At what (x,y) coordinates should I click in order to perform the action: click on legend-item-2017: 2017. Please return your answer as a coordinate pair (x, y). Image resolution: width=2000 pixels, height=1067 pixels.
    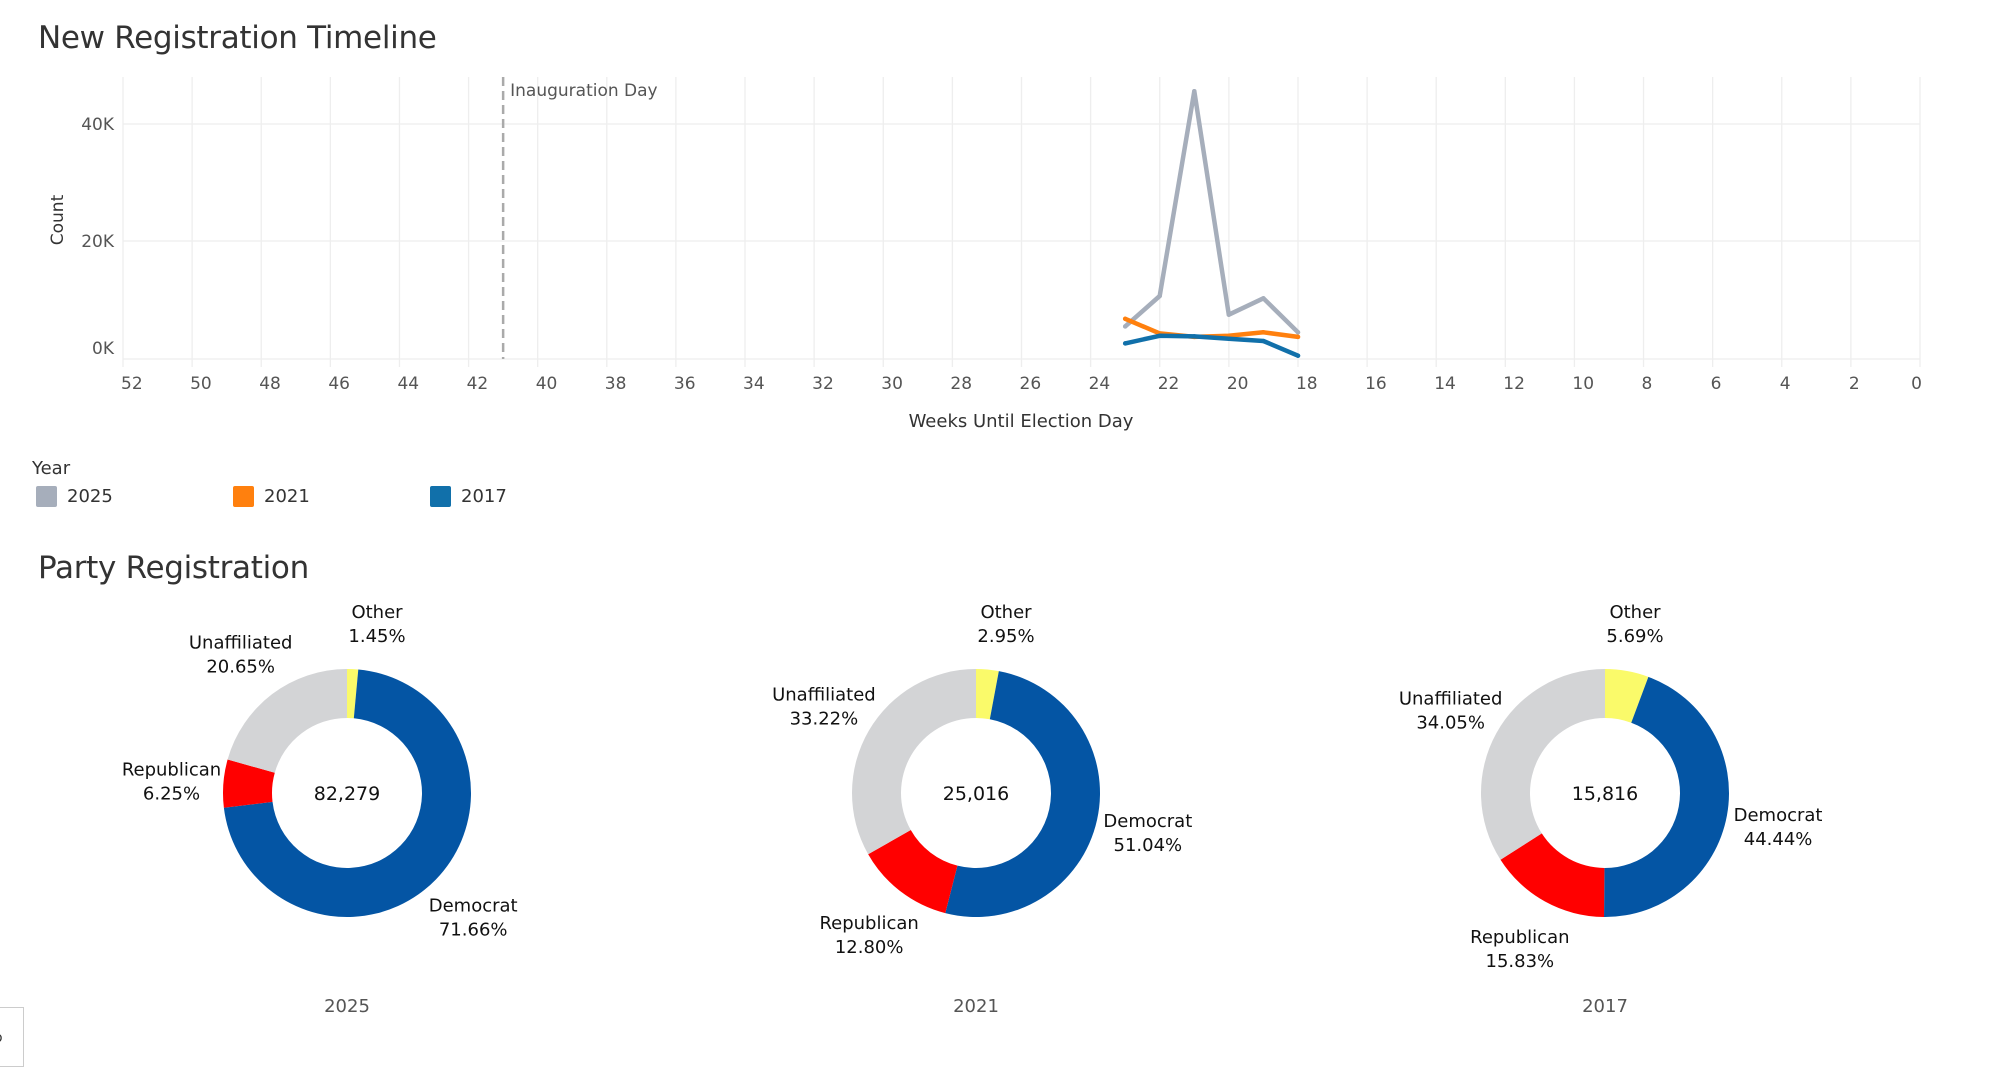
    Looking at the image, I should click on (468, 496).